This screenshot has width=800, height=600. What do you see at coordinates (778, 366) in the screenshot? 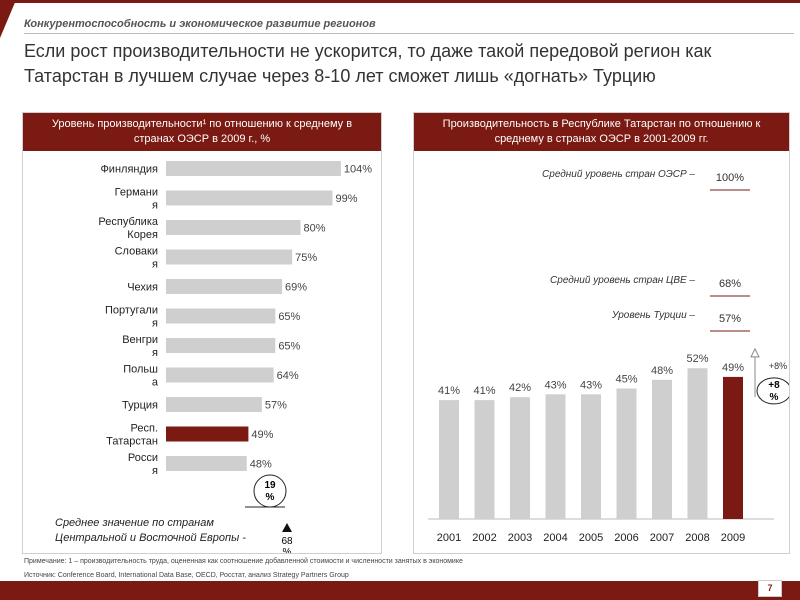
I see `gap-label-small: +8%` at bounding box center [778, 366].